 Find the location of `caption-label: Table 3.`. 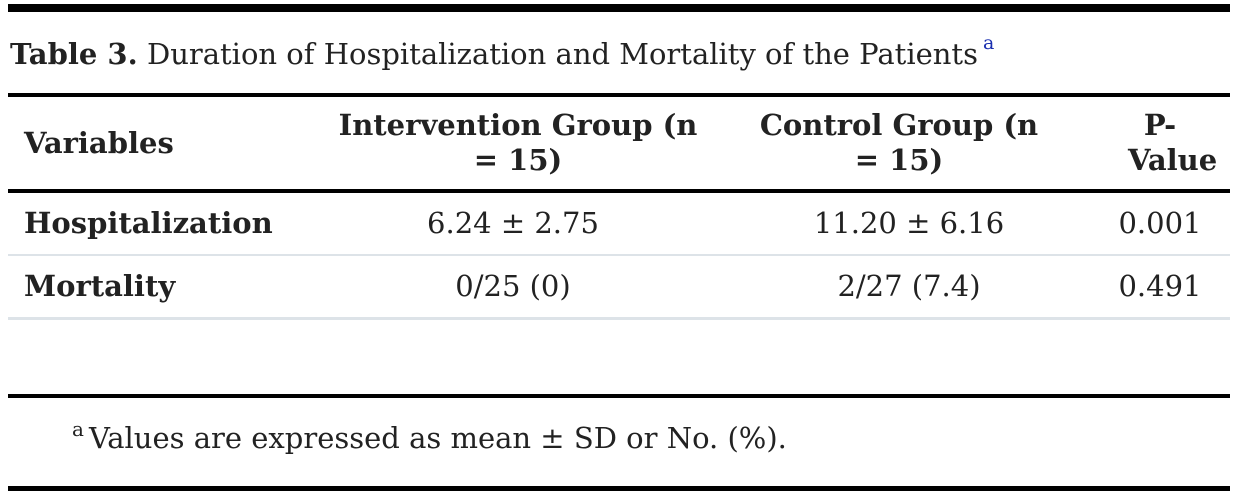

caption-label: Table 3. is located at coordinates (74, 54).